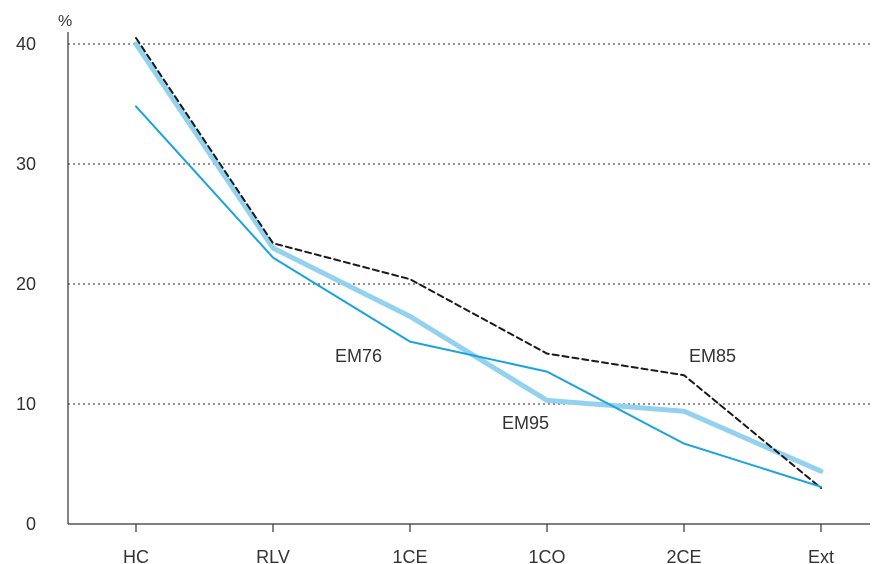 This screenshot has width=876, height=564. Describe the element at coordinates (31, 524) in the screenshot. I see `y-tick-label: 0` at that location.